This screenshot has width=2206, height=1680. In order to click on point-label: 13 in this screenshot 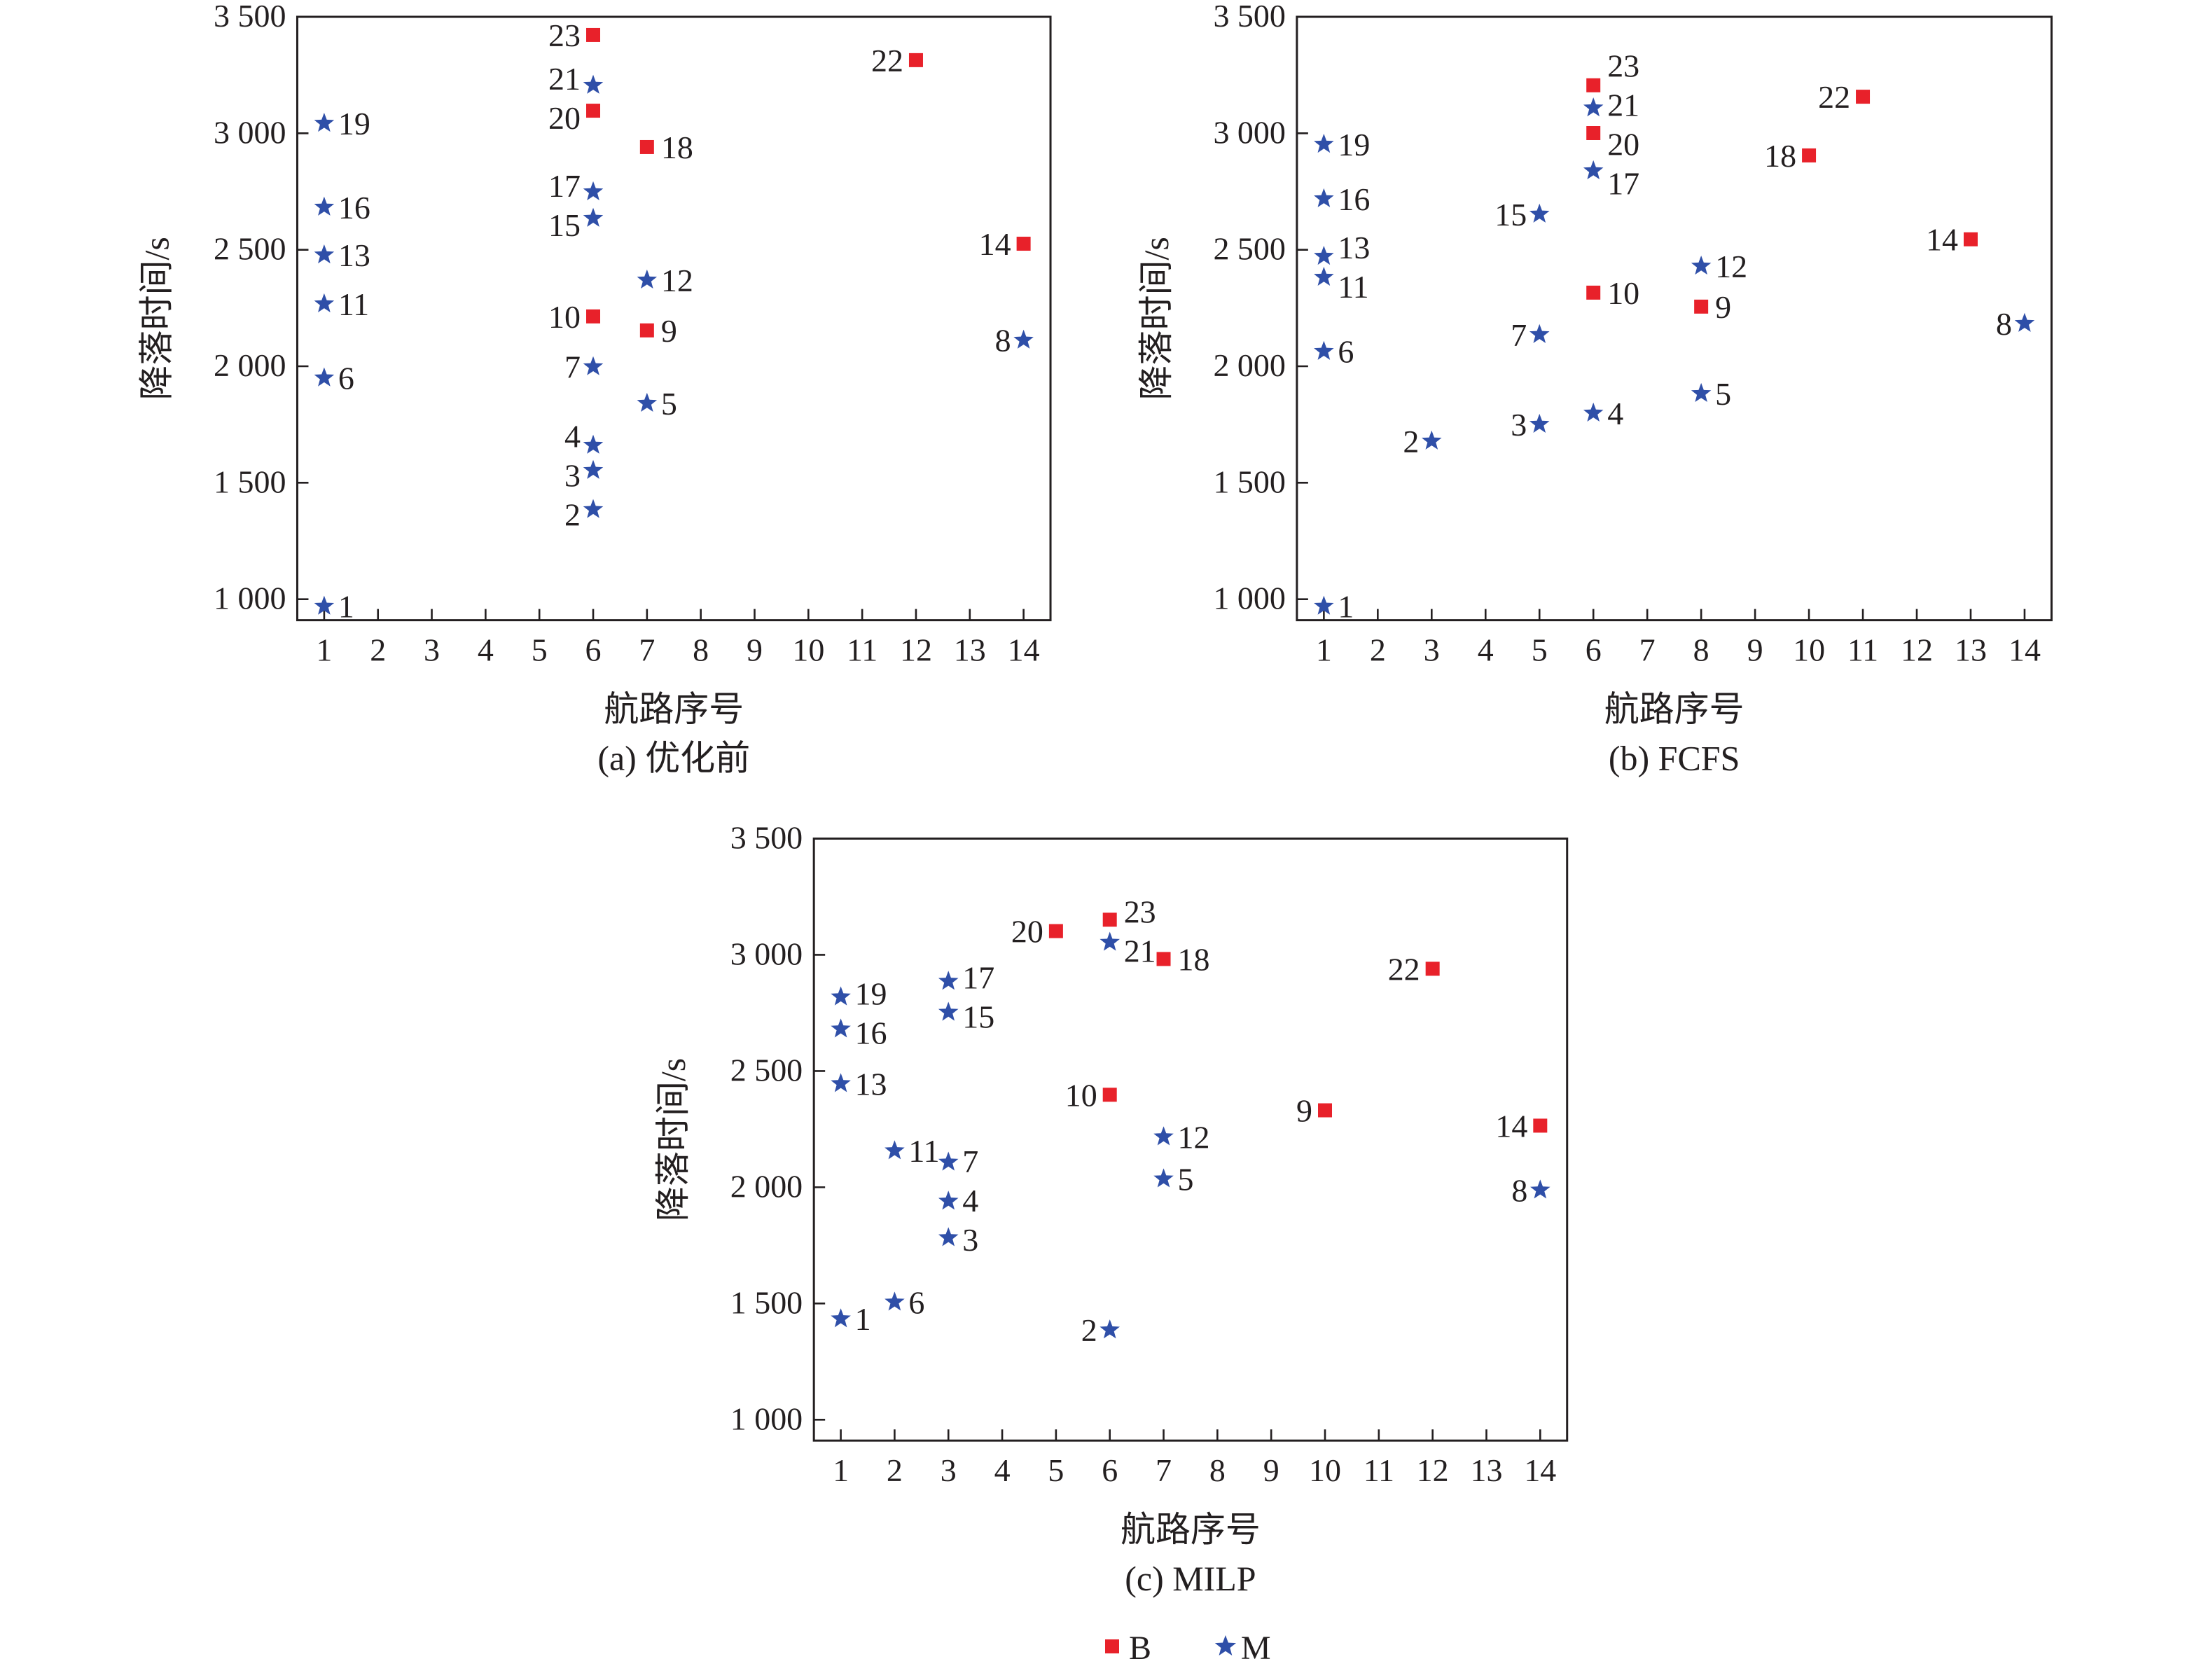, I will do `click(871, 1084)`.